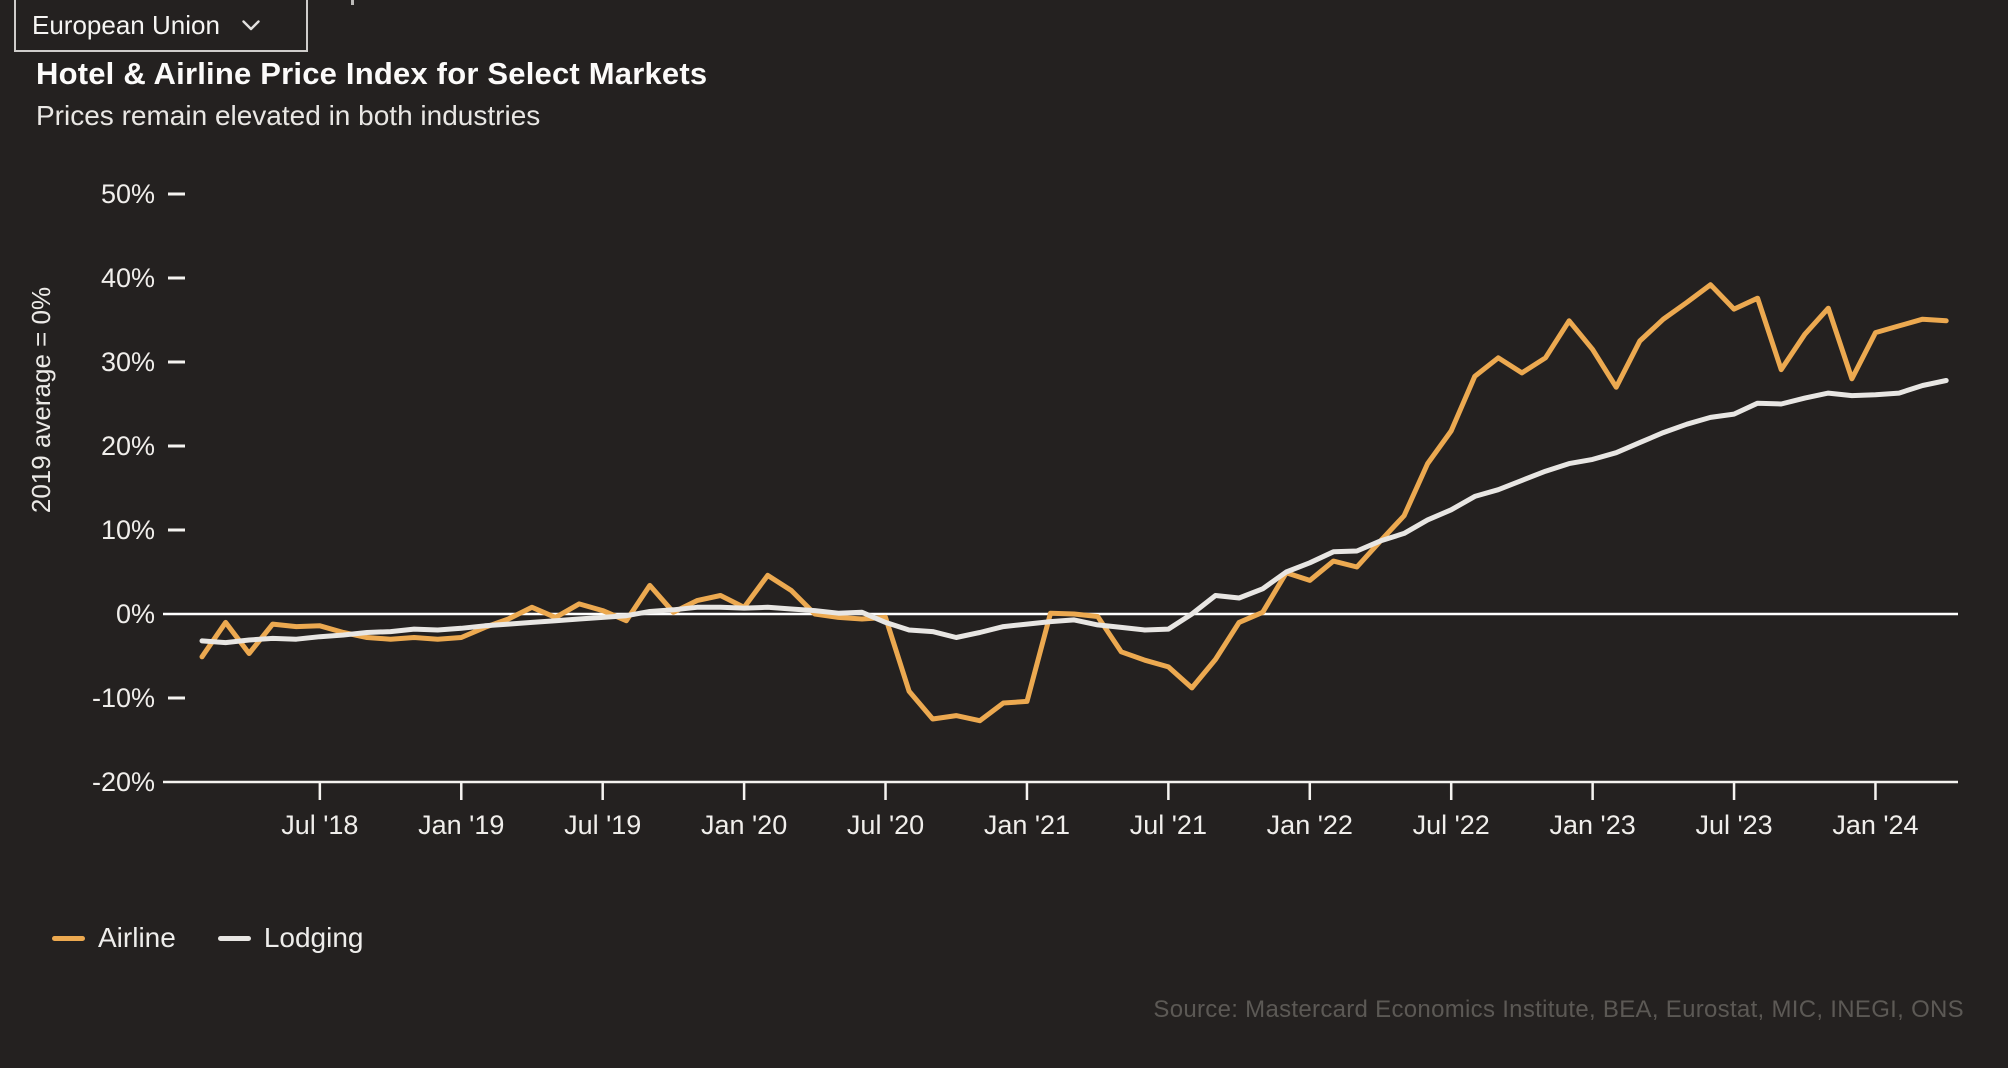  What do you see at coordinates (352, 2) in the screenshot?
I see `clipped-ui-fragment` at bounding box center [352, 2].